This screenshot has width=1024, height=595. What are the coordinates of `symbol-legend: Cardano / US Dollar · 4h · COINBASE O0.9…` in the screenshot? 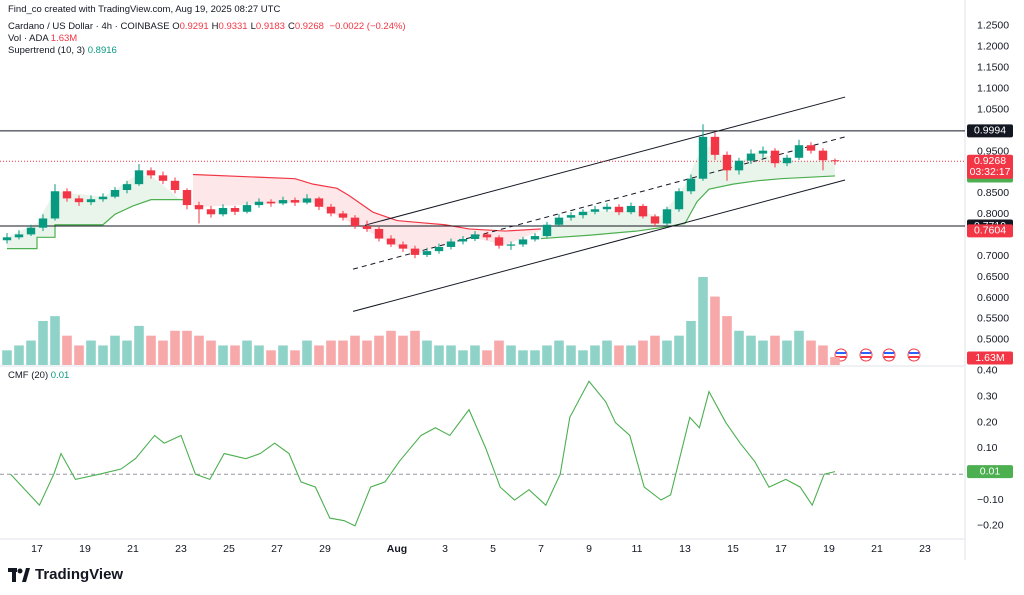 It's located at (207, 27).